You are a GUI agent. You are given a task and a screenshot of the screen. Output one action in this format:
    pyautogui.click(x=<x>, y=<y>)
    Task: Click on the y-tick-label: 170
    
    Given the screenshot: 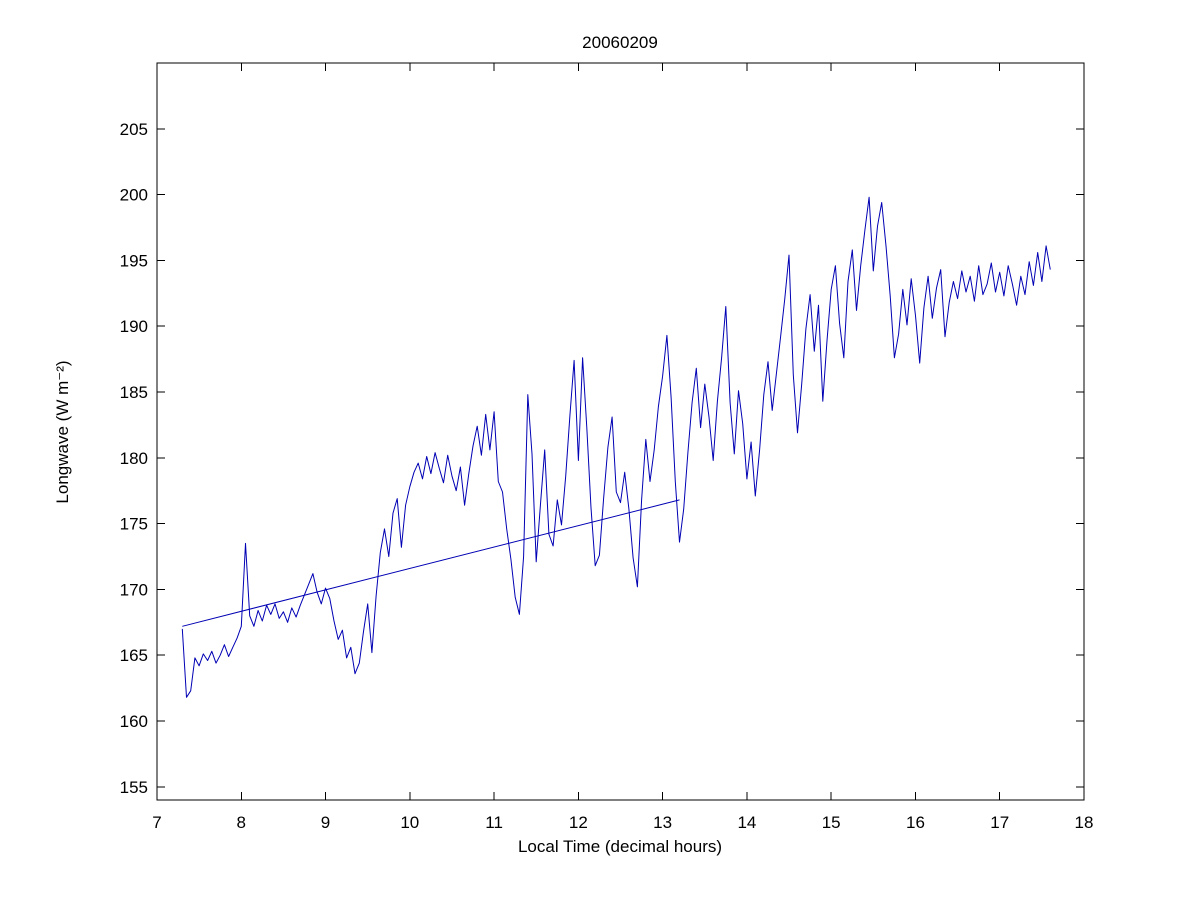 What is the action you would take?
    pyautogui.click(x=134, y=589)
    